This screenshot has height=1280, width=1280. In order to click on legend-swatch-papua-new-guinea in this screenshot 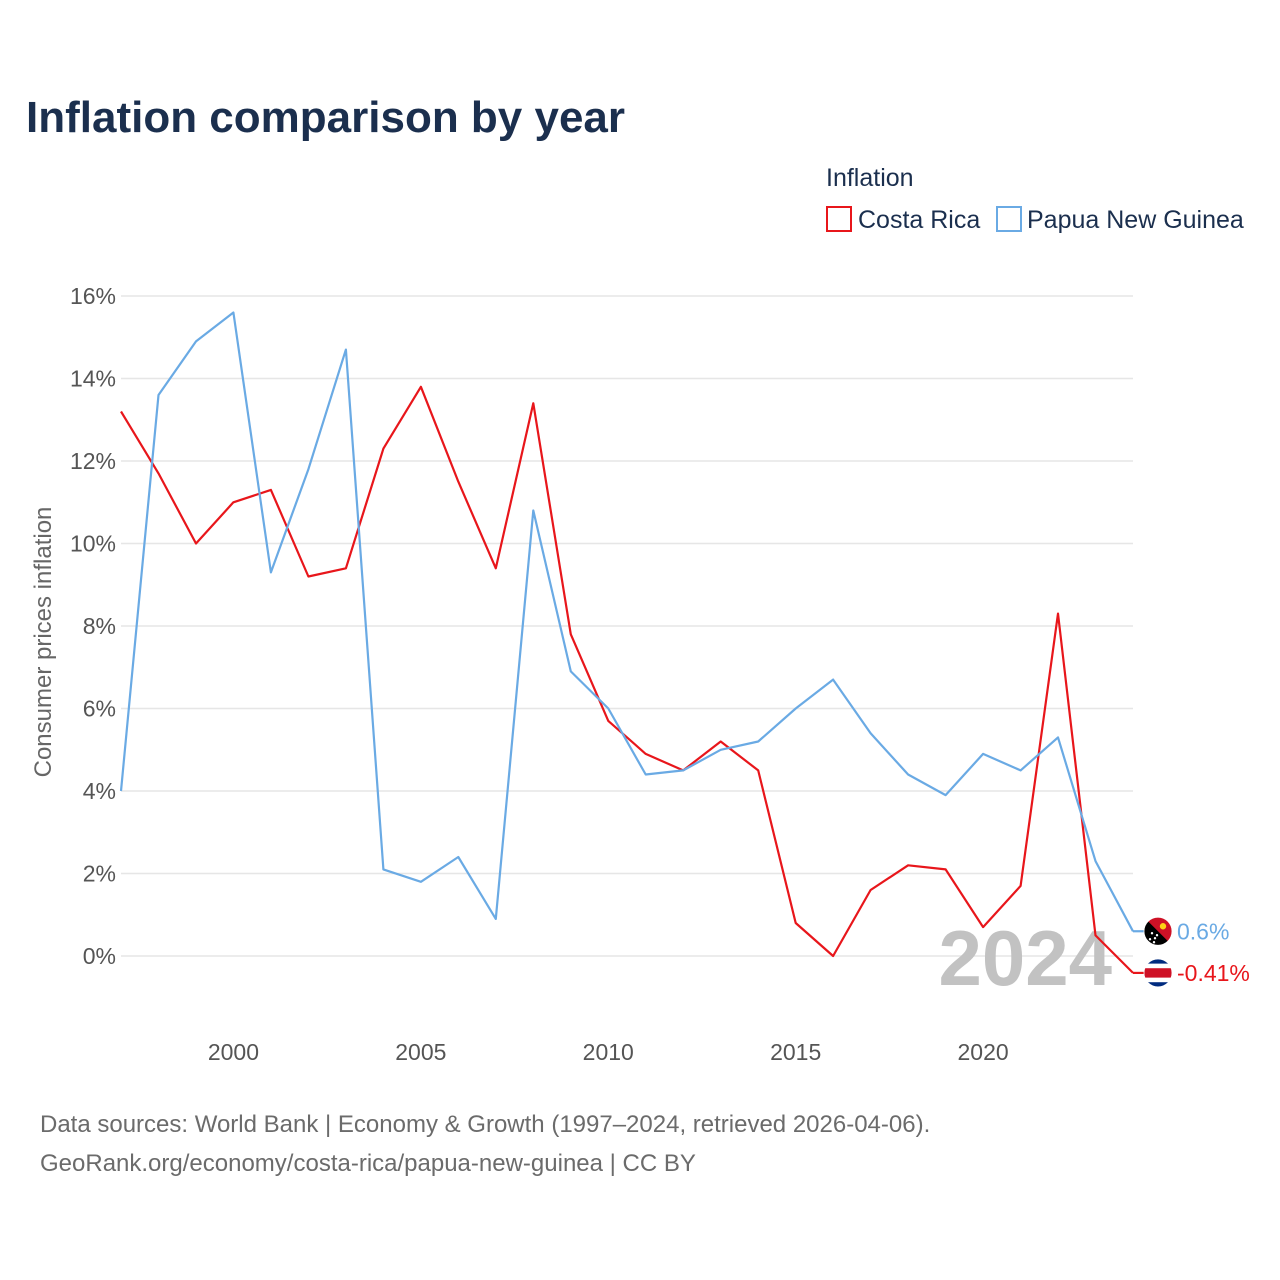, I will do `click(1009, 219)`.